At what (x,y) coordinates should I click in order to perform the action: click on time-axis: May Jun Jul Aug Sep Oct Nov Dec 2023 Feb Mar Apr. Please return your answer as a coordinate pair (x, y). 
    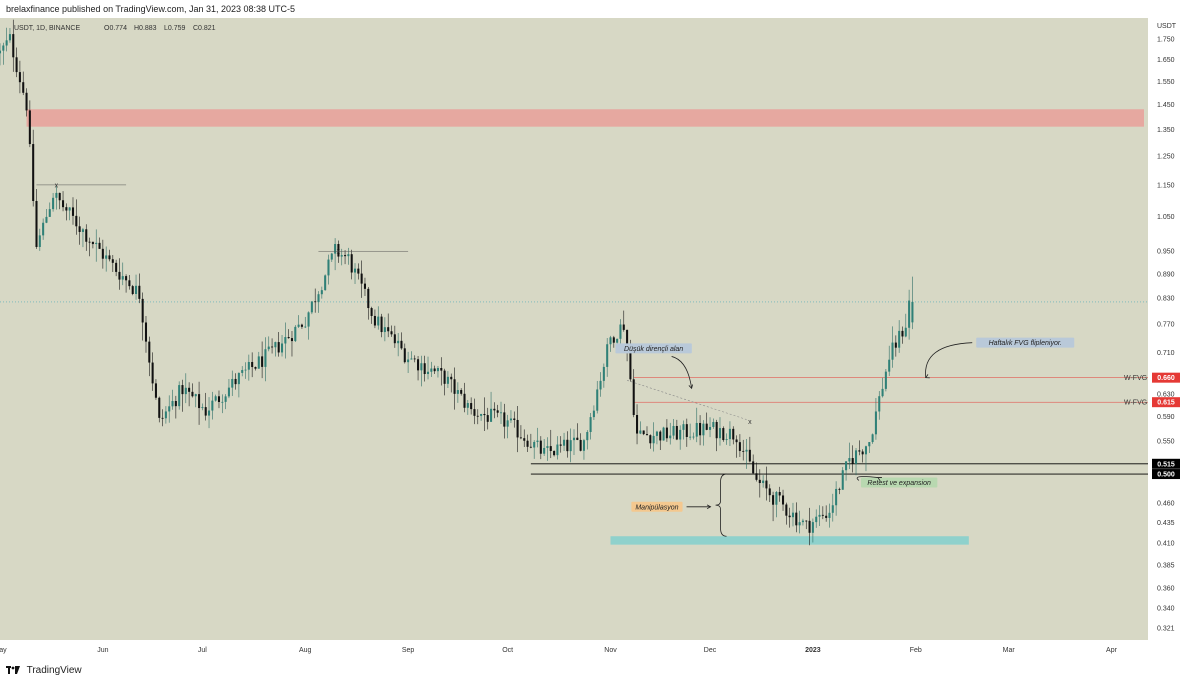
    Looking at the image, I should click on (559, 650).